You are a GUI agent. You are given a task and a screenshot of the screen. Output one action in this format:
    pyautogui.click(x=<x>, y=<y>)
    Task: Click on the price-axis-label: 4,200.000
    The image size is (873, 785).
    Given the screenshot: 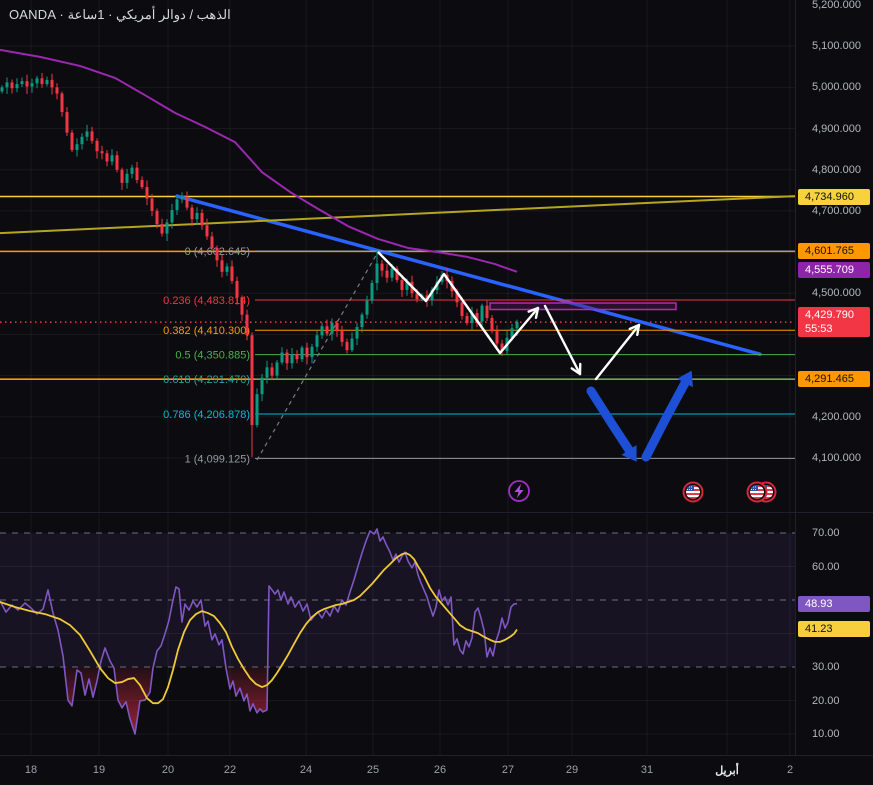 What is the action you would take?
    pyautogui.click(x=836, y=416)
    